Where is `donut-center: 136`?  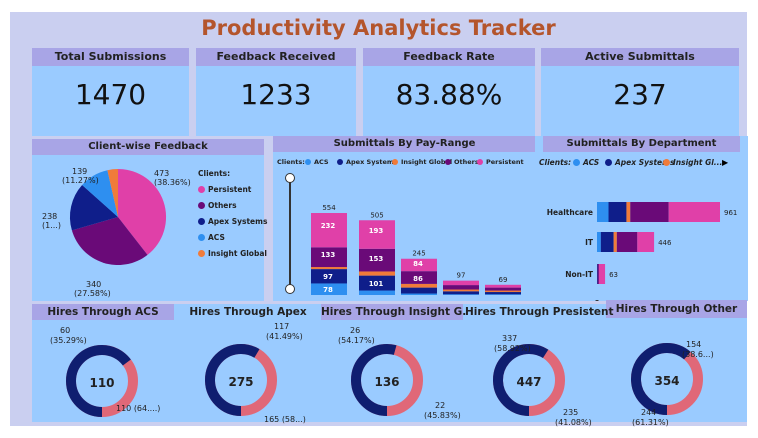 donut-center: 136 is located at coordinates (387, 382).